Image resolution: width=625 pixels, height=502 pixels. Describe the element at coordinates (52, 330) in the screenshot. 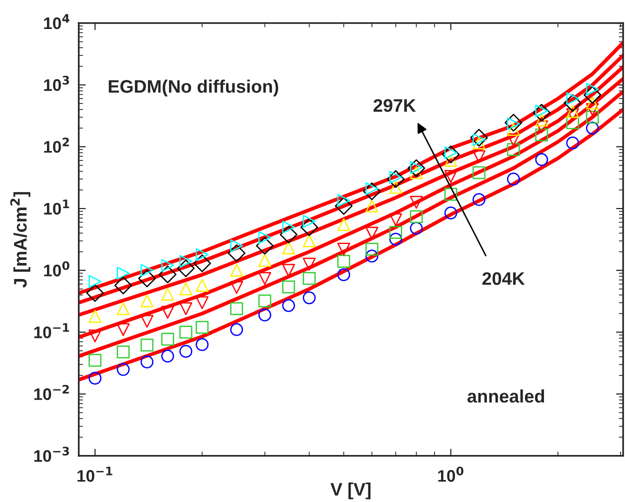

I see `y-tick-label: 10$^{−1}$` at that location.